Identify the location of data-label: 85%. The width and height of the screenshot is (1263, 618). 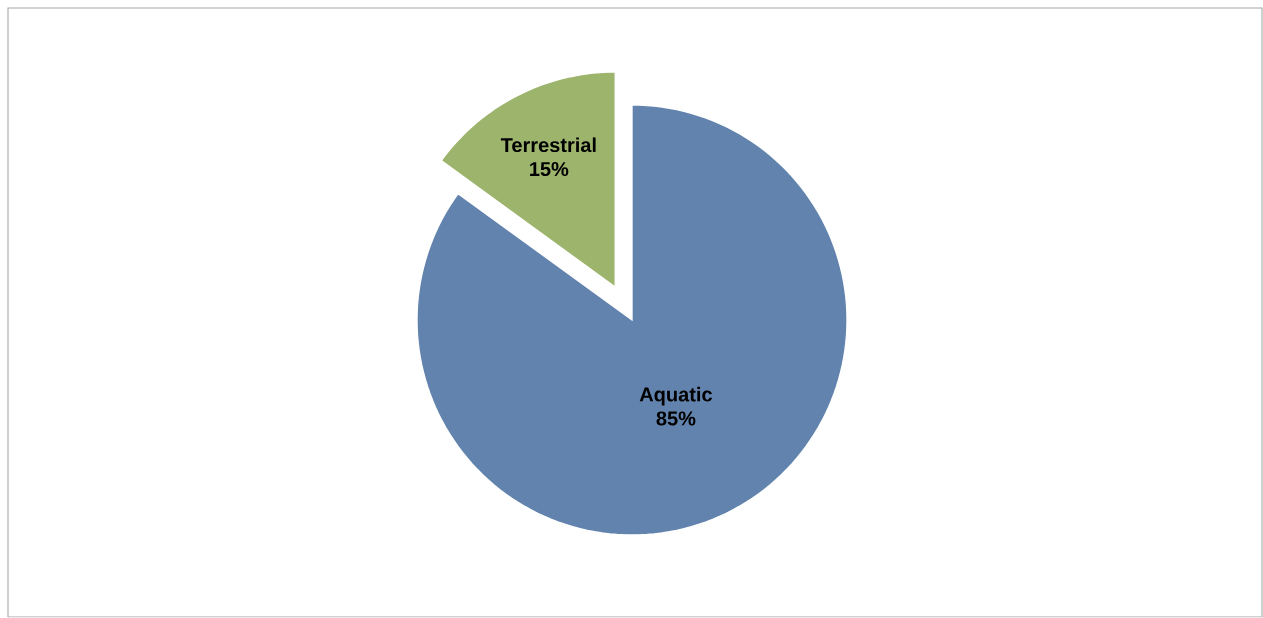
(676, 418).